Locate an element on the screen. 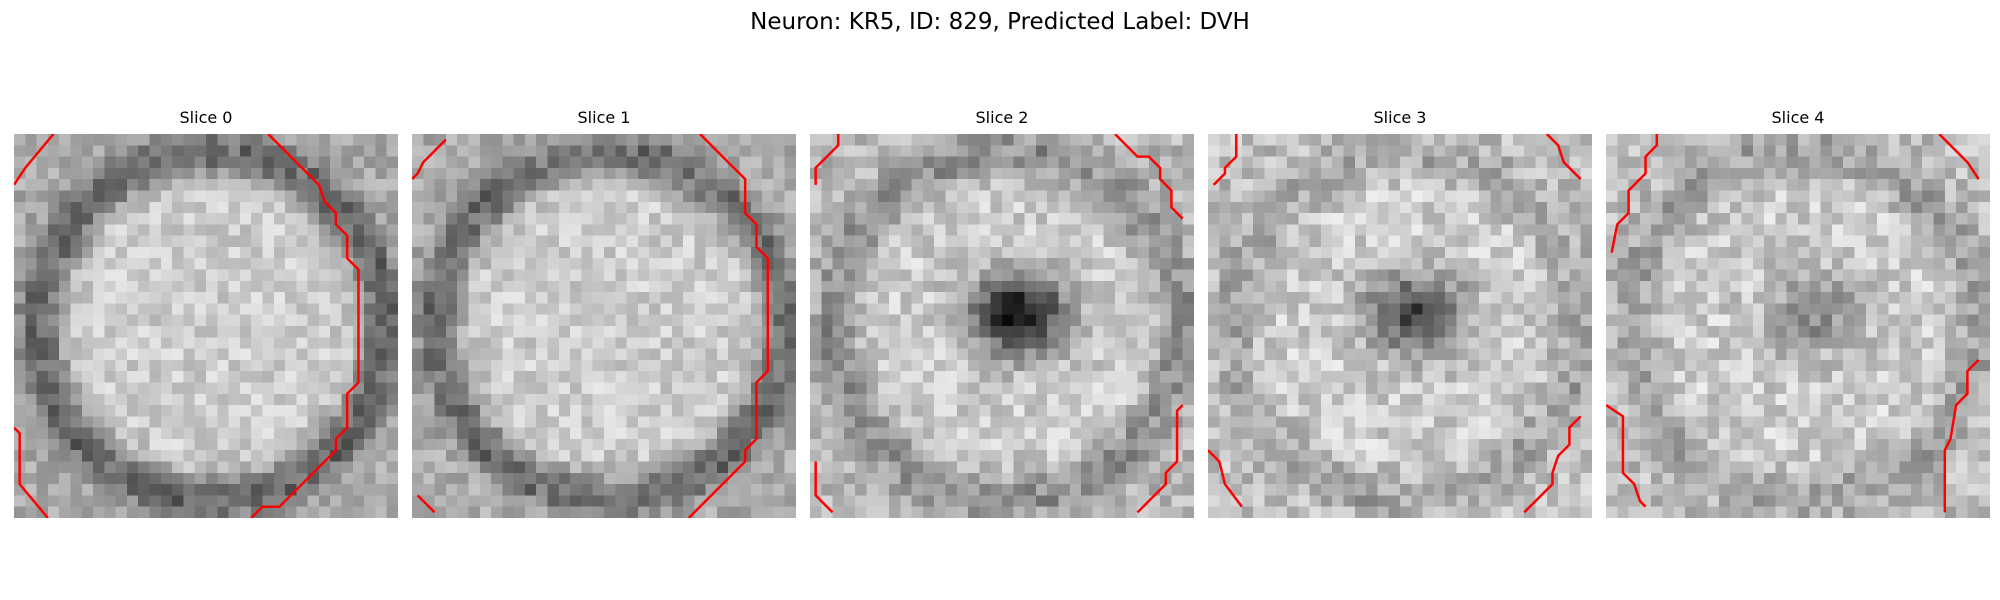 The height and width of the screenshot is (600, 2000). slice-3-image is located at coordinates (1400, 326).